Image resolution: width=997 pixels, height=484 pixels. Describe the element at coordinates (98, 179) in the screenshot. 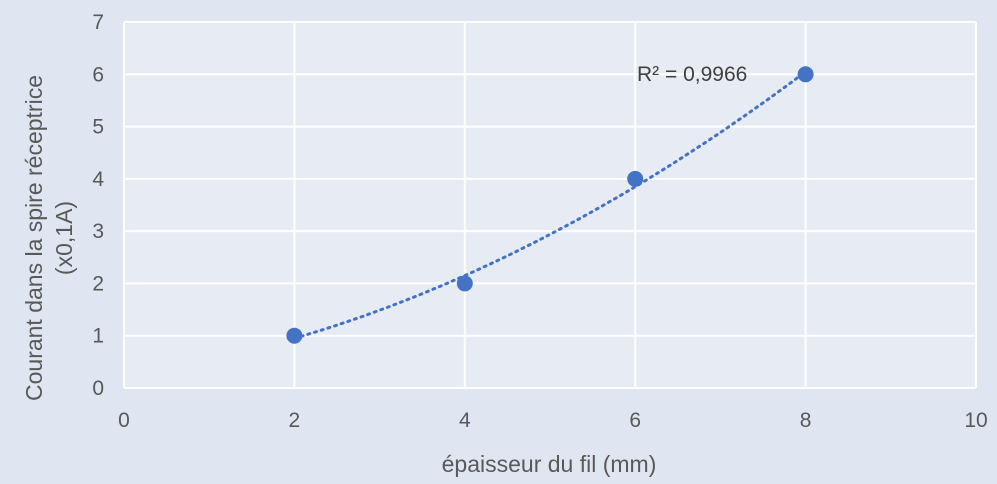

I see `y-tick-label: 4` at that location.